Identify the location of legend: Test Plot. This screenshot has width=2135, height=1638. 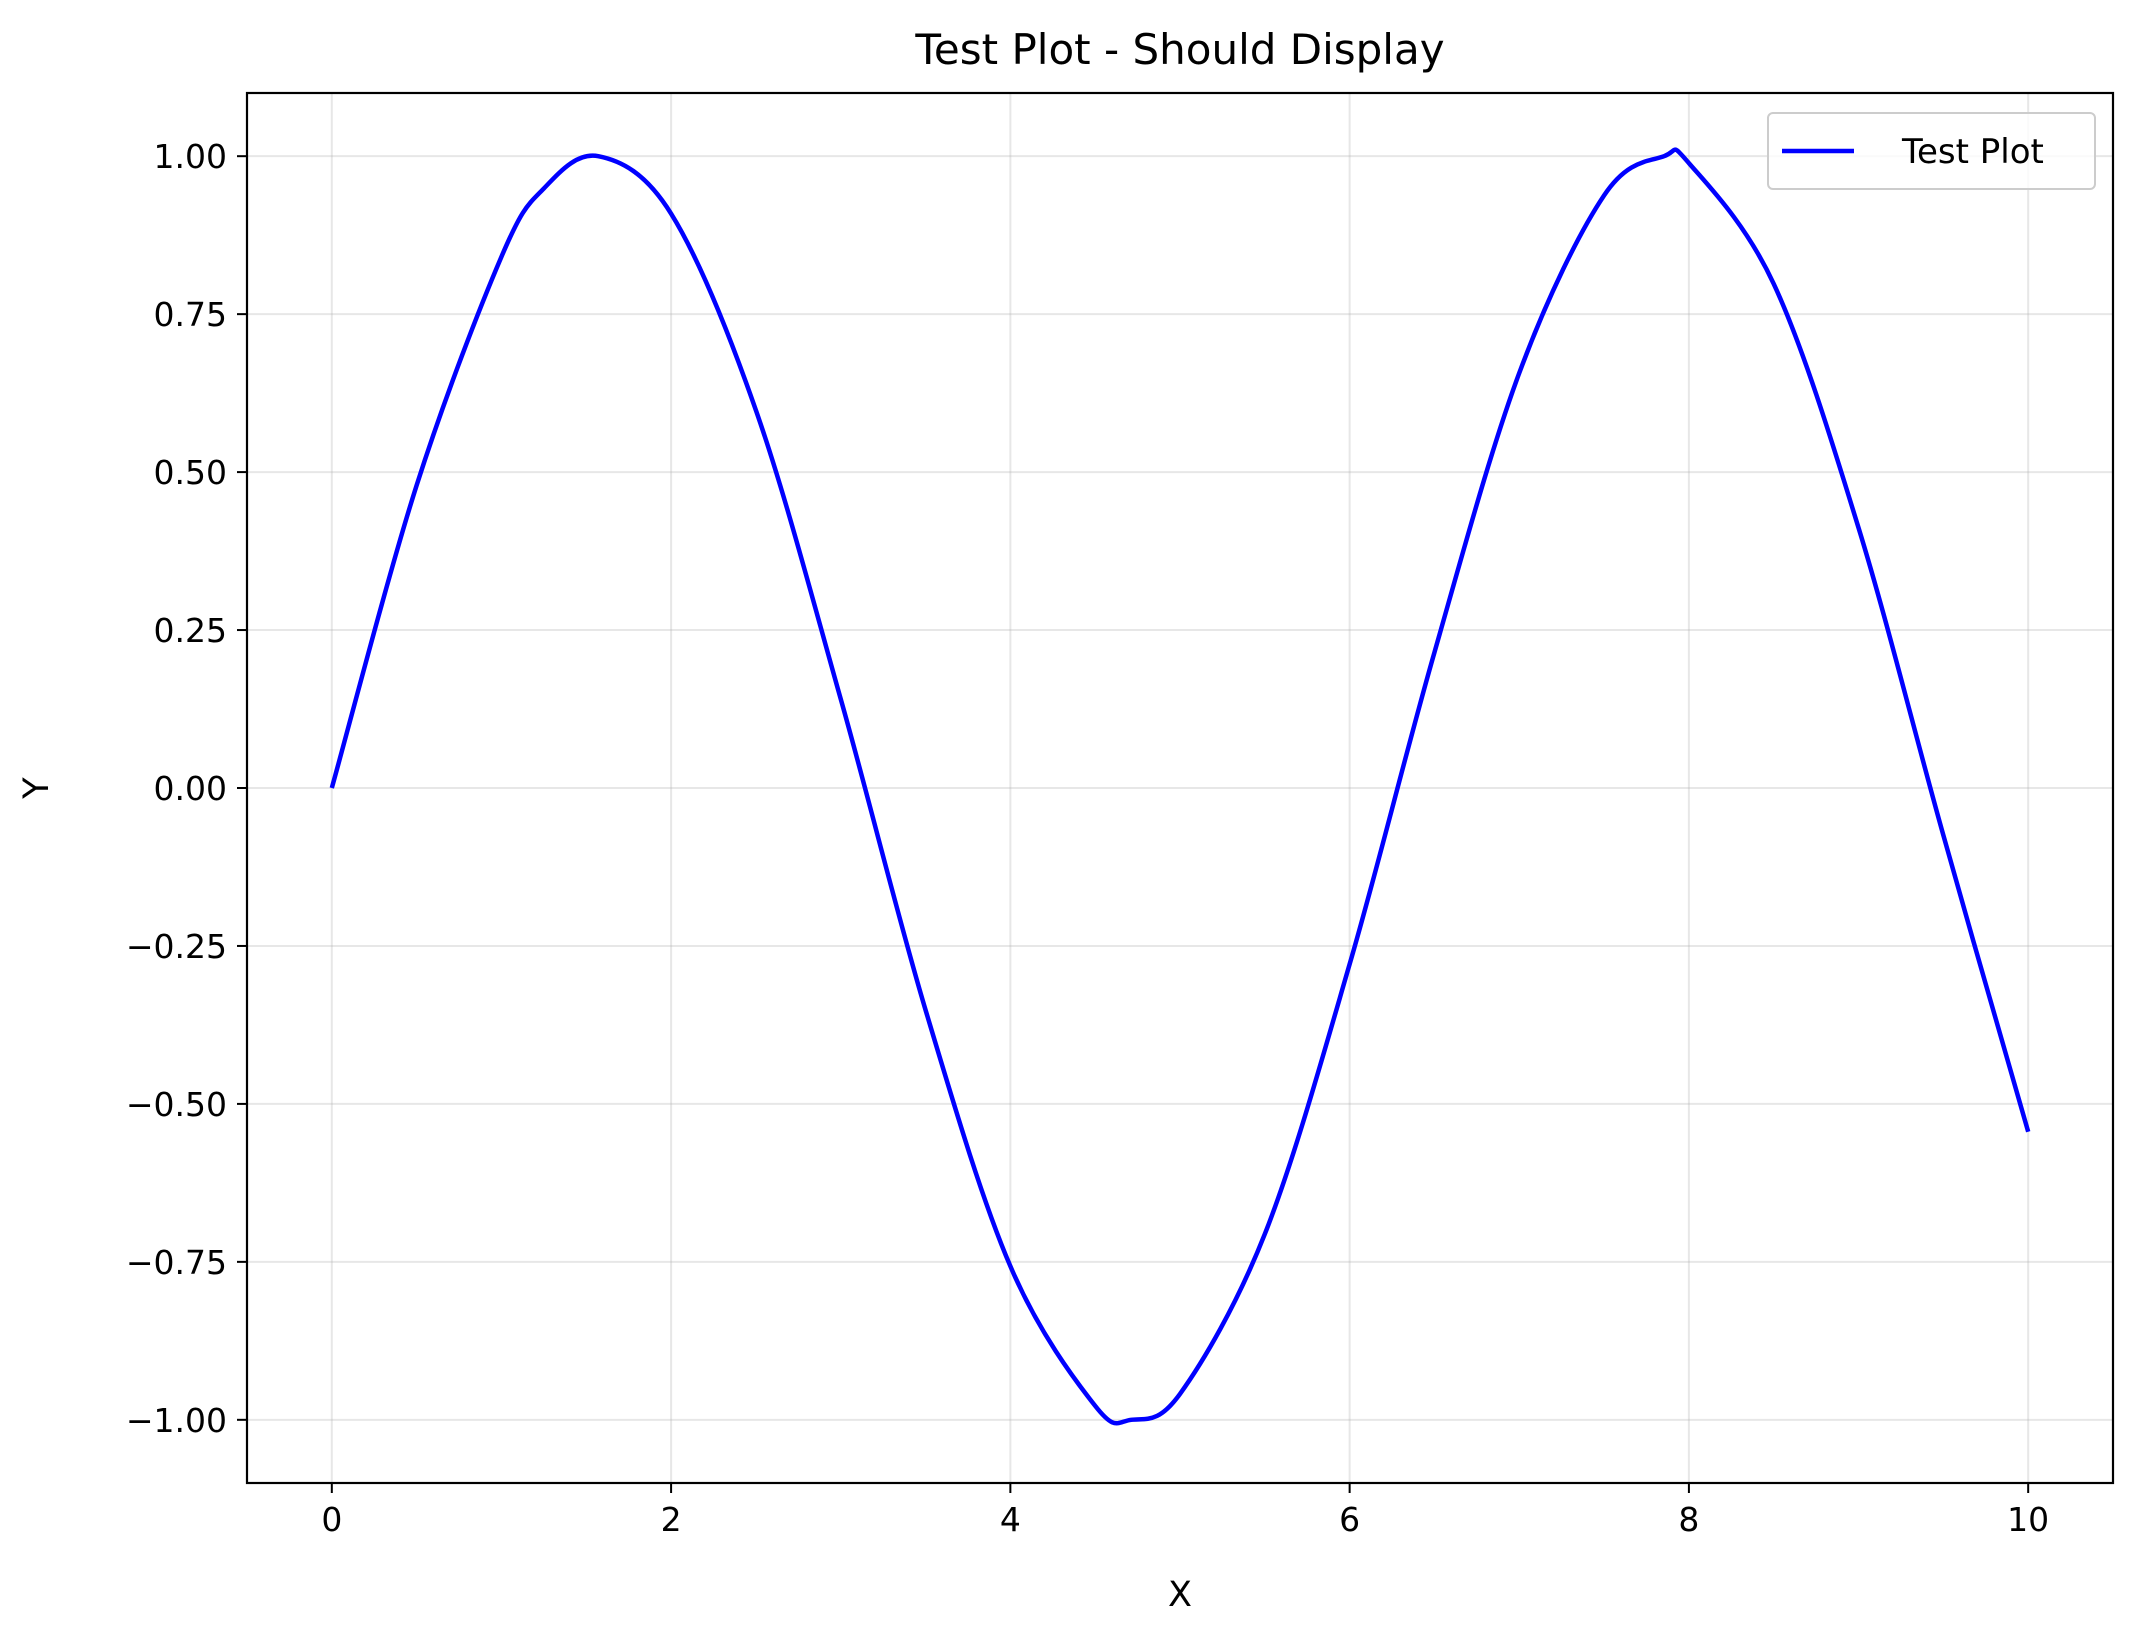
(1931, 151).